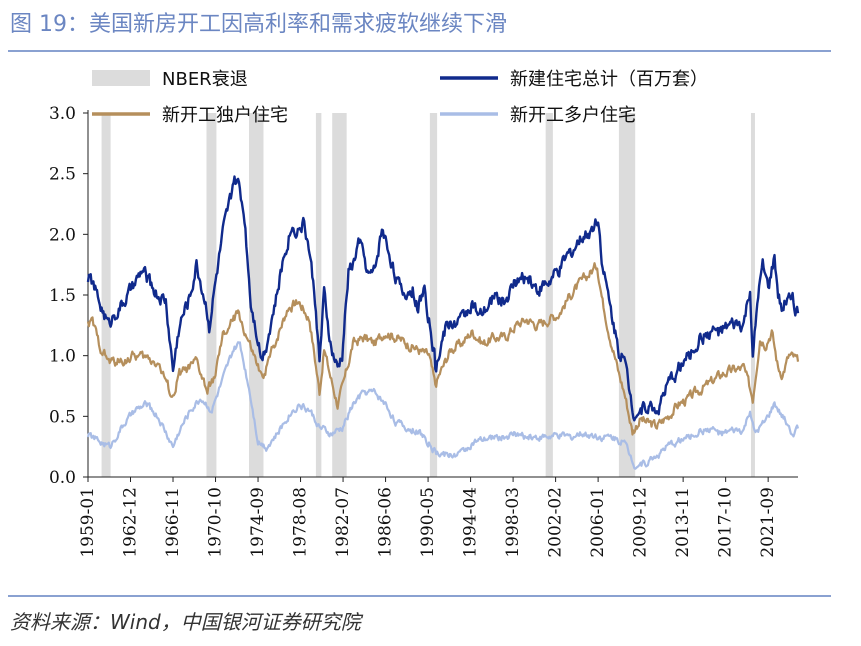 This screenshot has height=646, width=861. Describe the element at coordinates (185, 622) in the screenshot. I see `source-note: 资料来源：Wind，中国银河证券研究院` at that location.